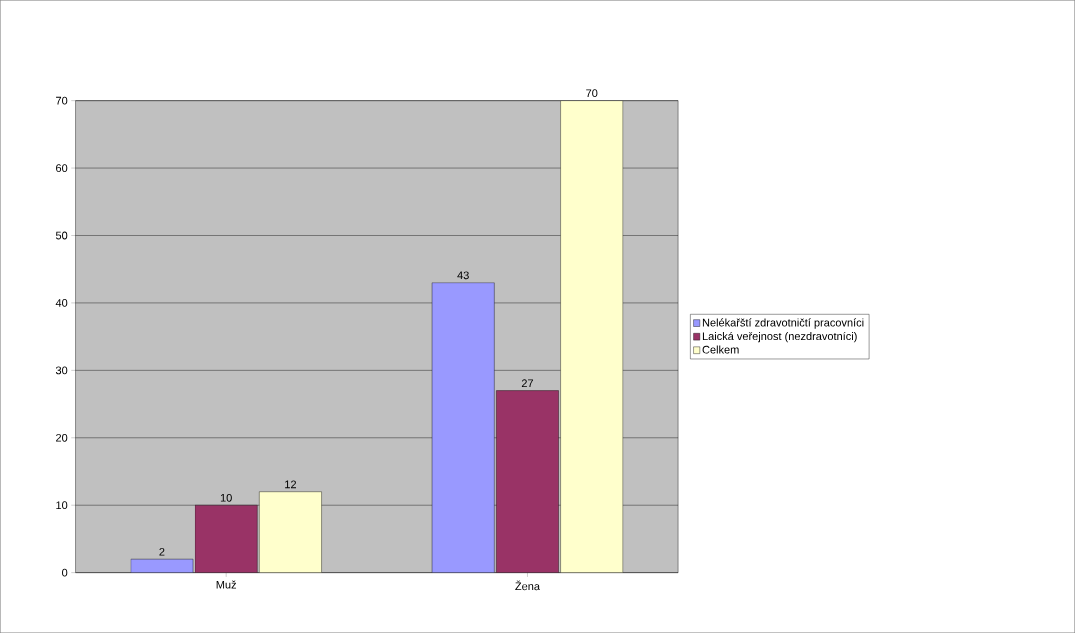 Image resolution: width=1075 pixels, height=633 pixels. Describe the element at coordinates (62, 505) in the screenshot. I see `y-tick-label: 10` at that location.